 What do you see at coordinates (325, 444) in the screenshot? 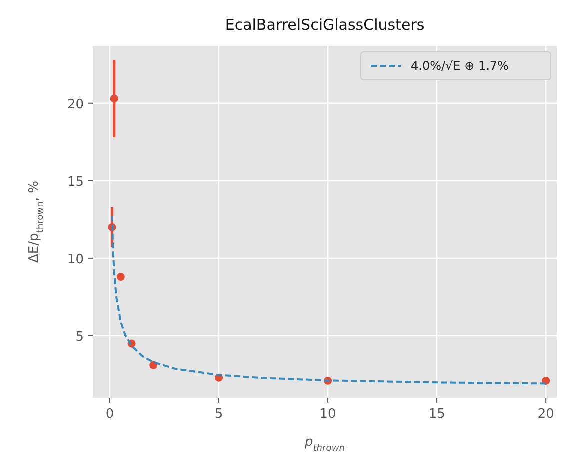
I see `x-axis-title: p$_{thrown}$` at bounding box center [325, 444].